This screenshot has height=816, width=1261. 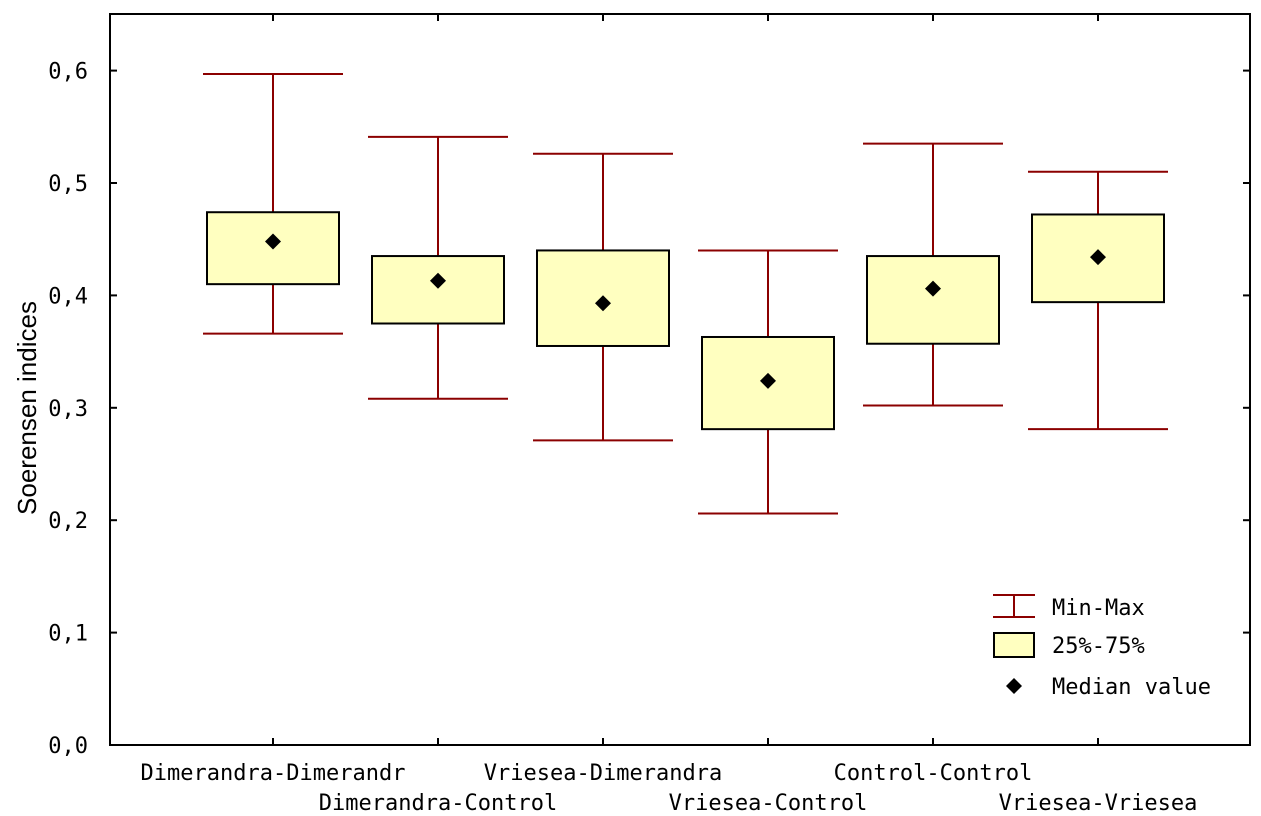 What do you see at coordinates (68, 409) in the screenshot?
I see `y-tick-label: 0,3` at bounding box center [68, 409].